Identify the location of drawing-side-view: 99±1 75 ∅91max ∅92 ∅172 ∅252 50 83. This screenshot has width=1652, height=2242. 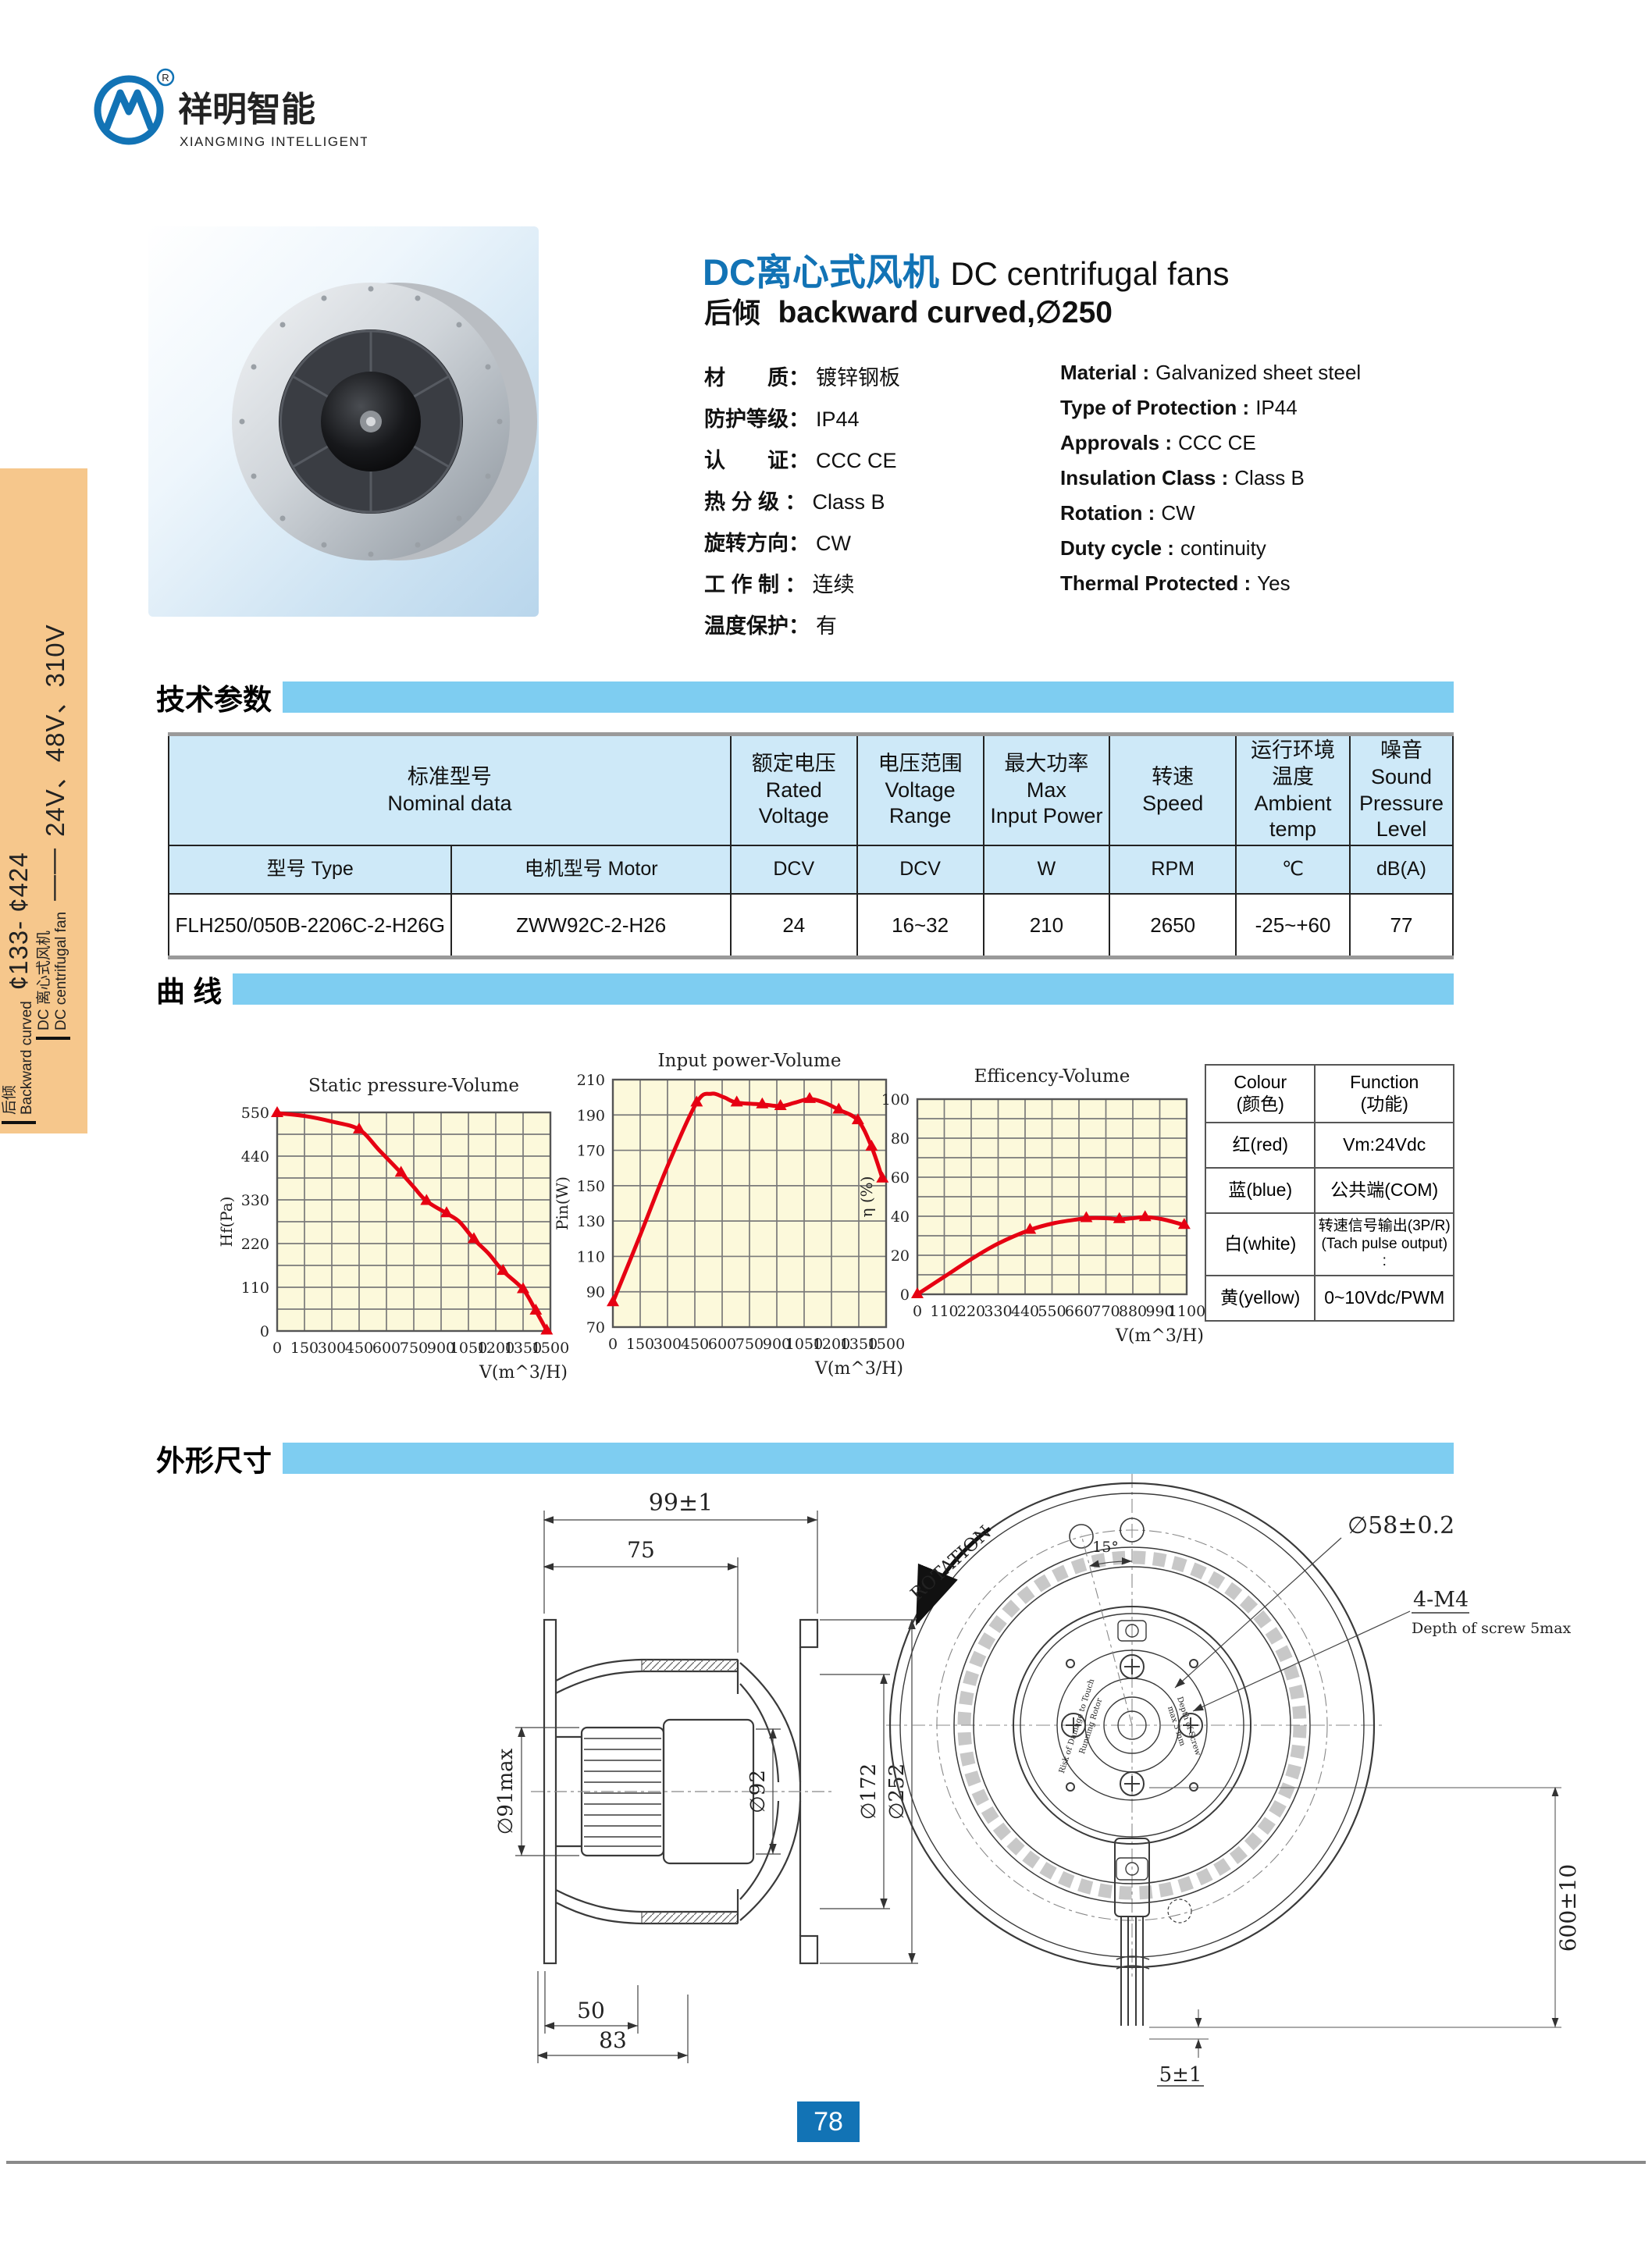
(706, 1776).